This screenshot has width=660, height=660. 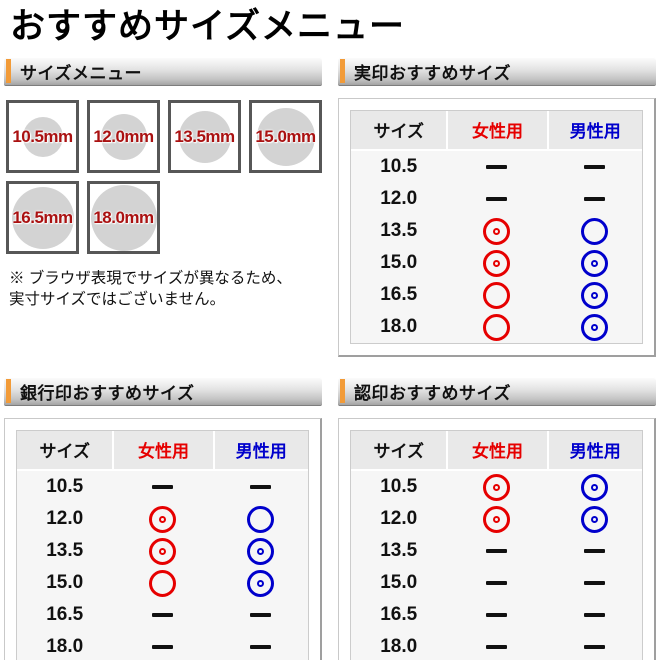 I want to click on size-box-12.0mm: 12.0mm, so click(x=123, y=137).